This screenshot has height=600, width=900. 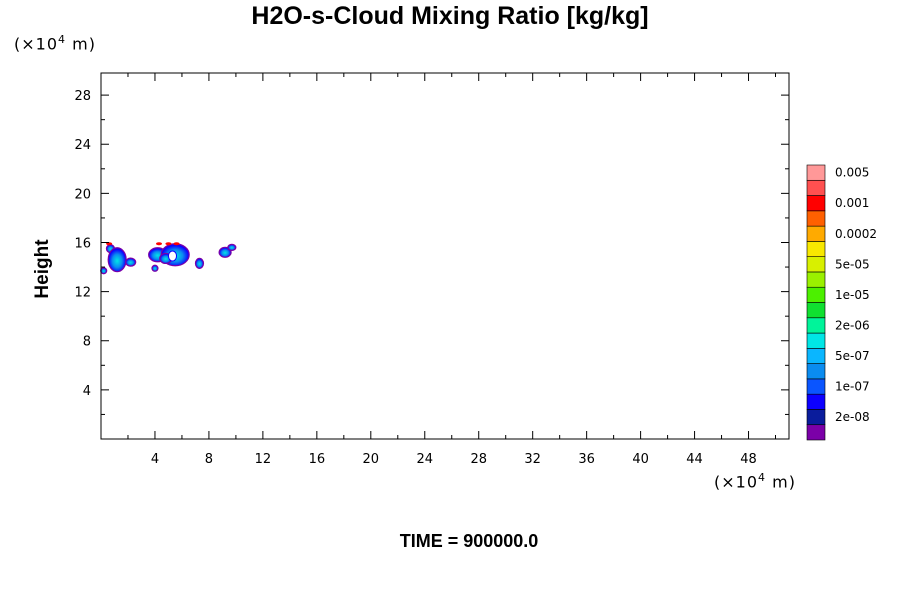 I want to click on x-tick-label: 16, so click(x=317, y=459).